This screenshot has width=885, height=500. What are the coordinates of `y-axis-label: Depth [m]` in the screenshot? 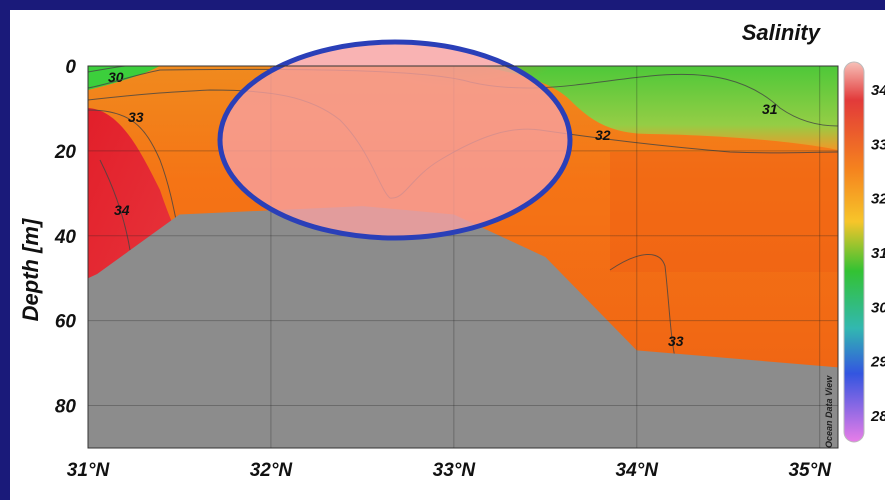 It's located at (30, 269).